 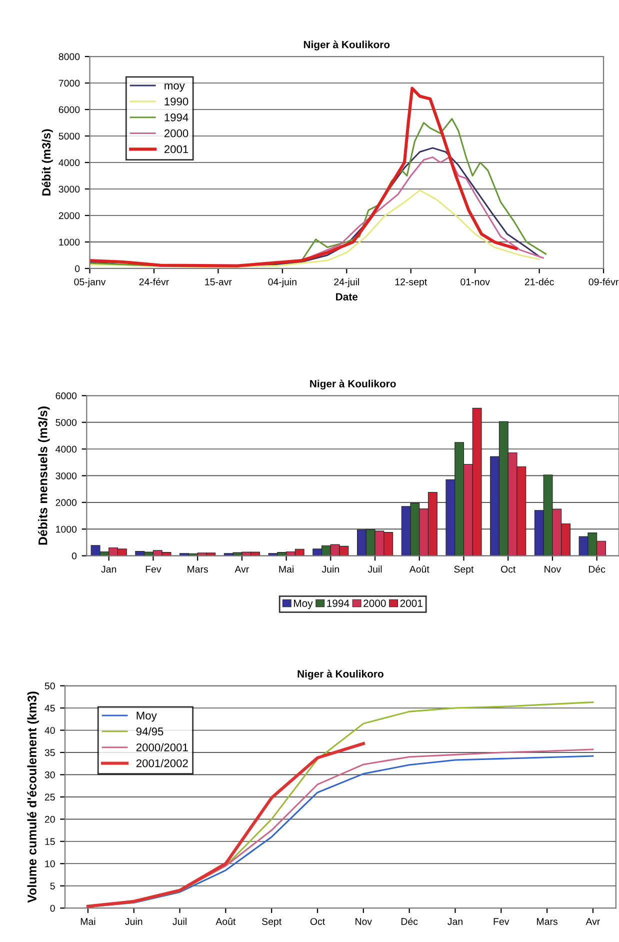 I want to click on y-tick-label: 30, so click(x=49, y=774).